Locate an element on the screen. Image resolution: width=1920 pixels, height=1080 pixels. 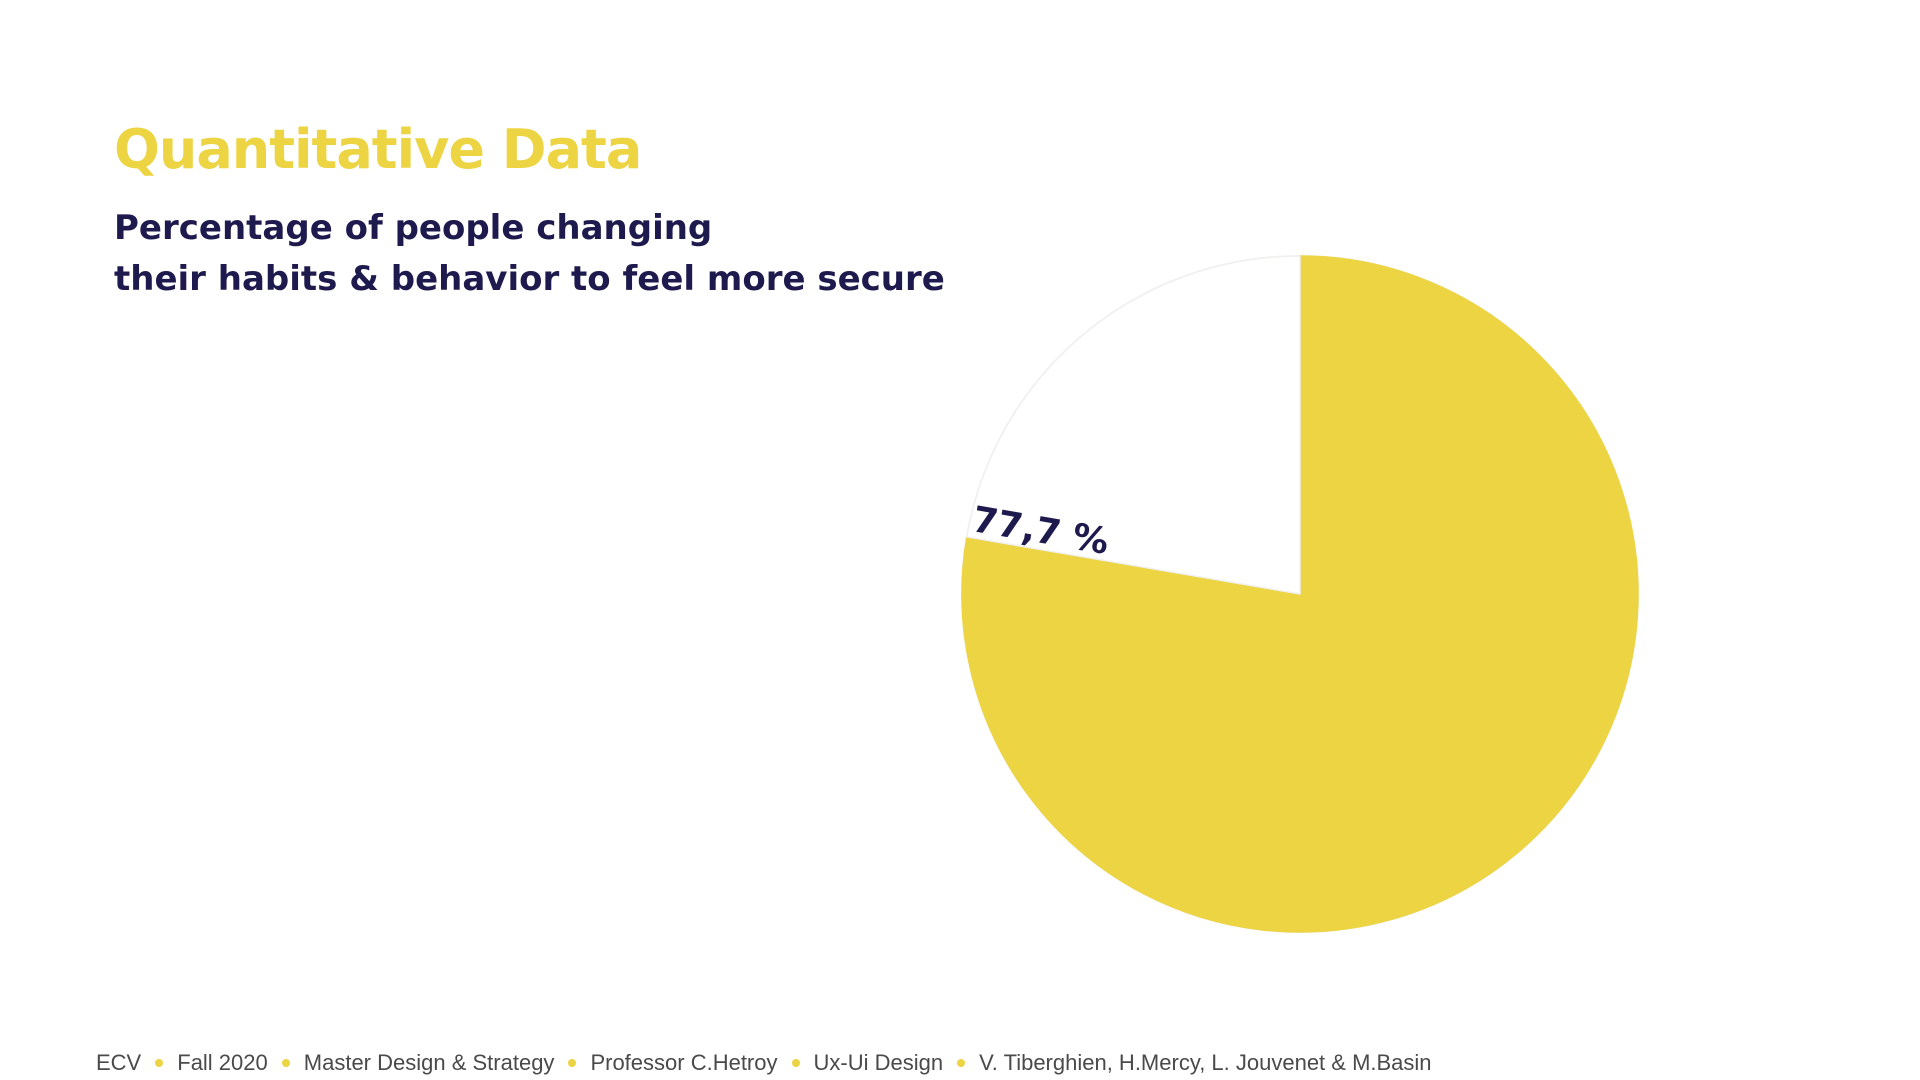
footer-item: Fall 2020 is located at coordinates (222, 1062).